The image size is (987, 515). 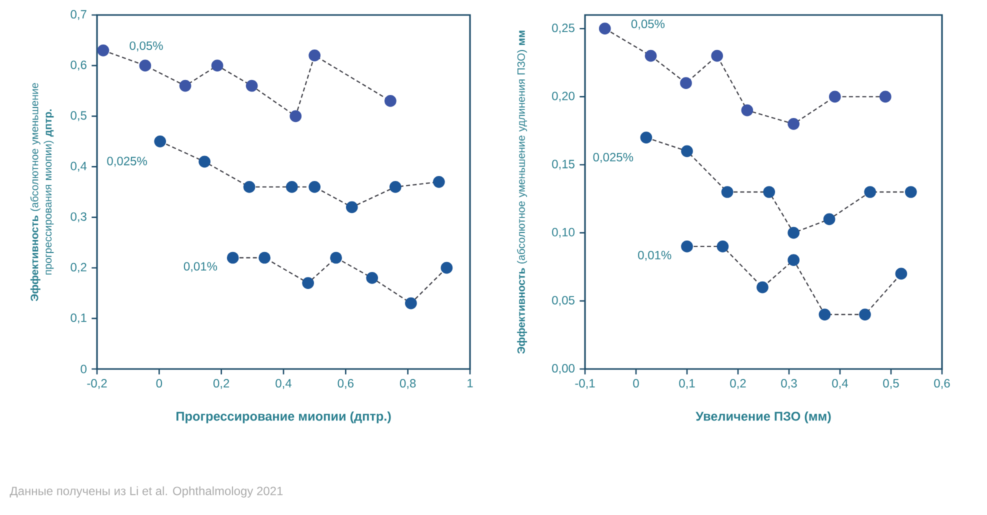 I want to click on y-tick-label: 0,6, so click(x=78, y=65).